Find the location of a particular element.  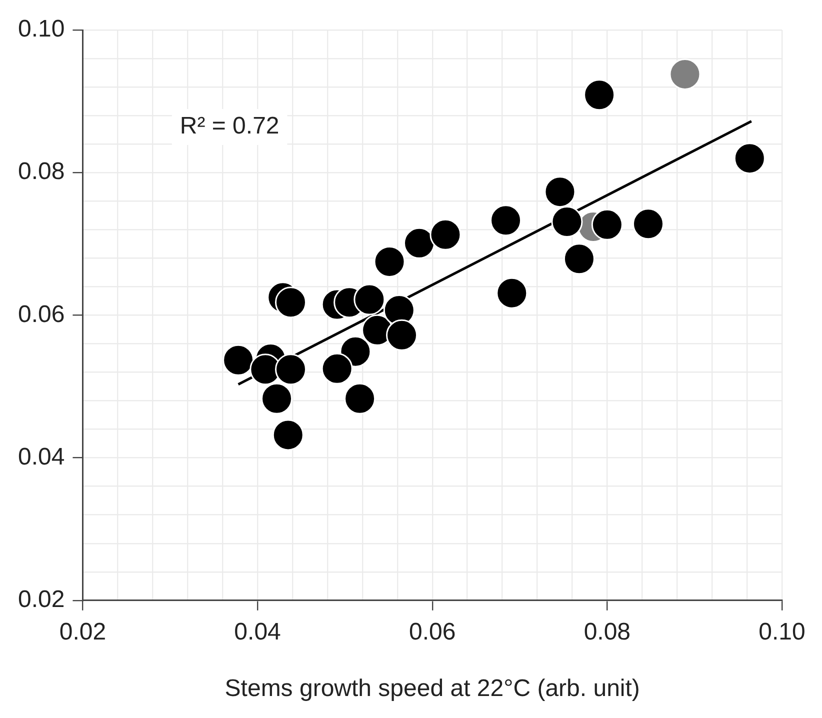

x-tick-label: 0.06 is located at coordinates (432, 632).